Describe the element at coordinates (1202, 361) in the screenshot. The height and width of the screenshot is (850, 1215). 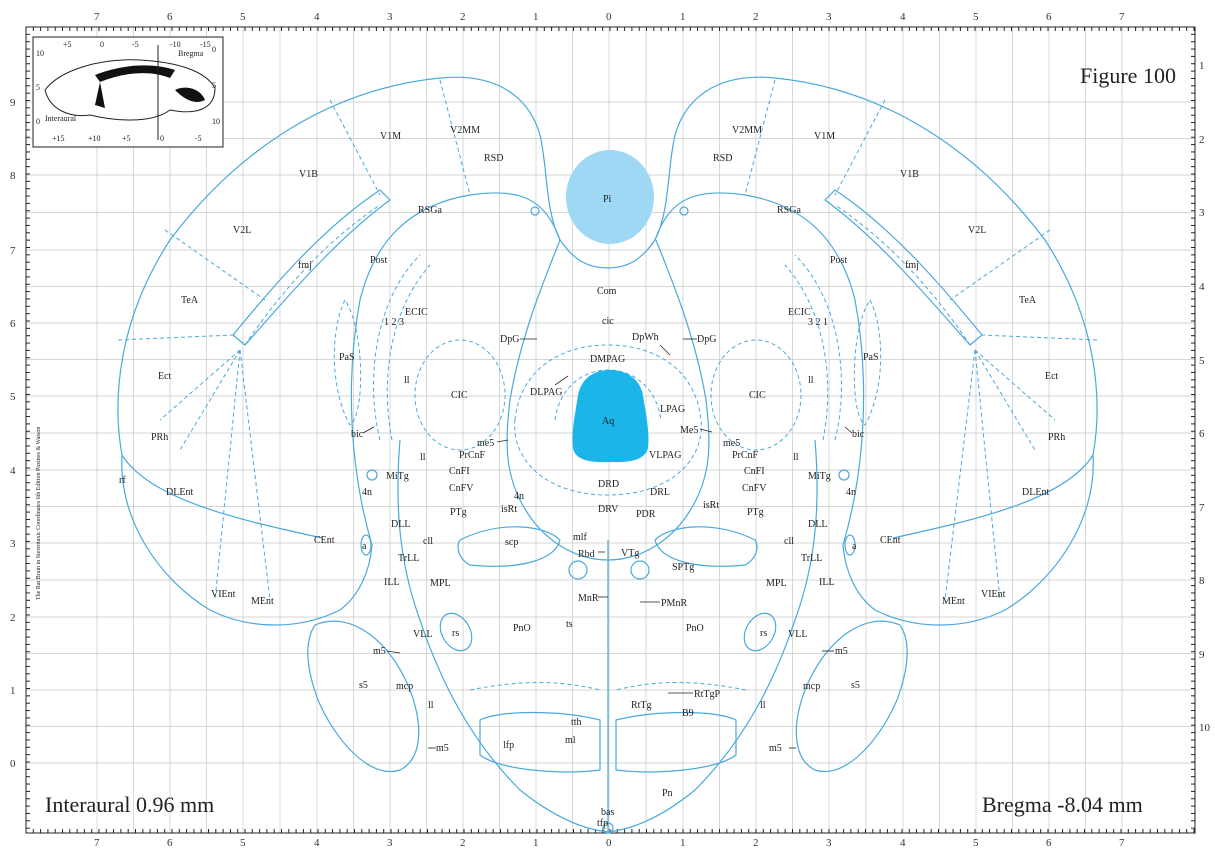
I see `scale-right-label: 5` at that location.